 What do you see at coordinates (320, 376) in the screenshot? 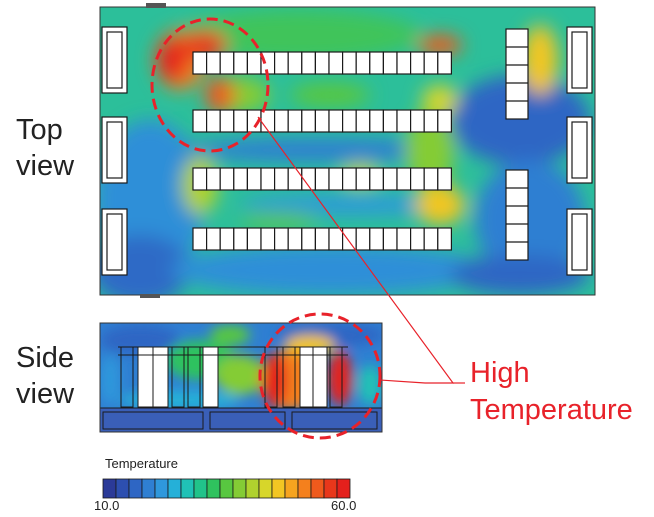
I see `side-hotspot-circle` at bounding box center [320, 376].